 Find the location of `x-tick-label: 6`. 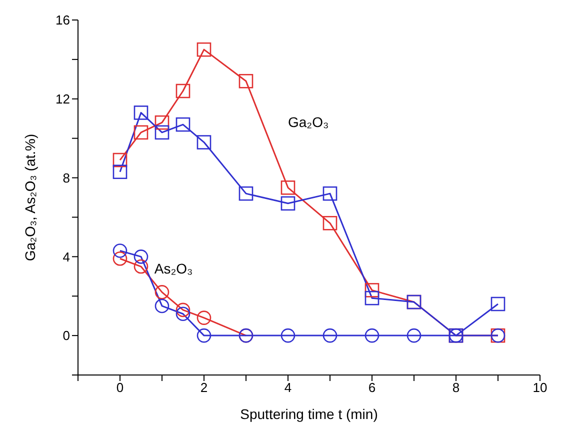

x-tick-label: 6 is located at coordinates (372, 388).